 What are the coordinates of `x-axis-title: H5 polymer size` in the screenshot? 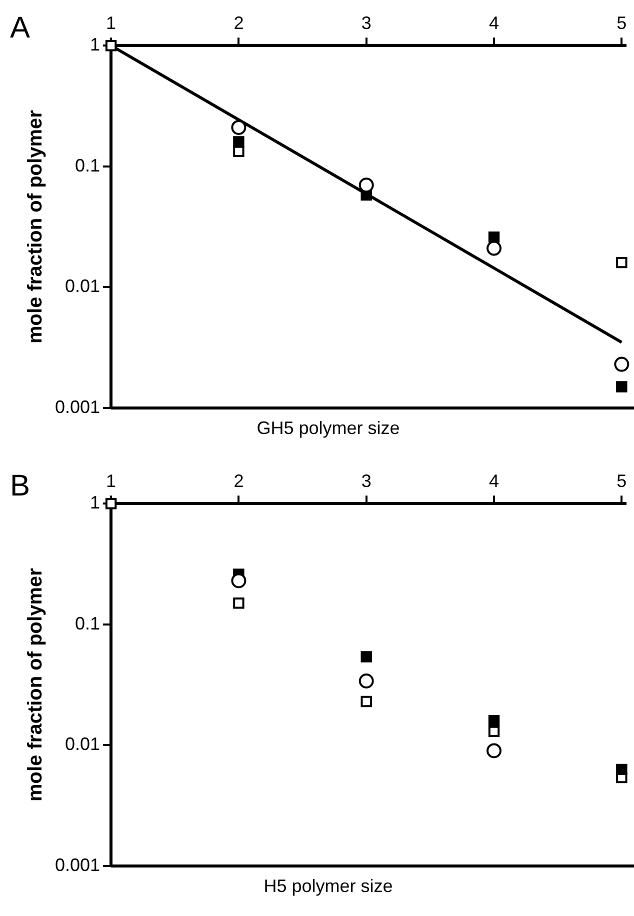 It's located at (328, 886).